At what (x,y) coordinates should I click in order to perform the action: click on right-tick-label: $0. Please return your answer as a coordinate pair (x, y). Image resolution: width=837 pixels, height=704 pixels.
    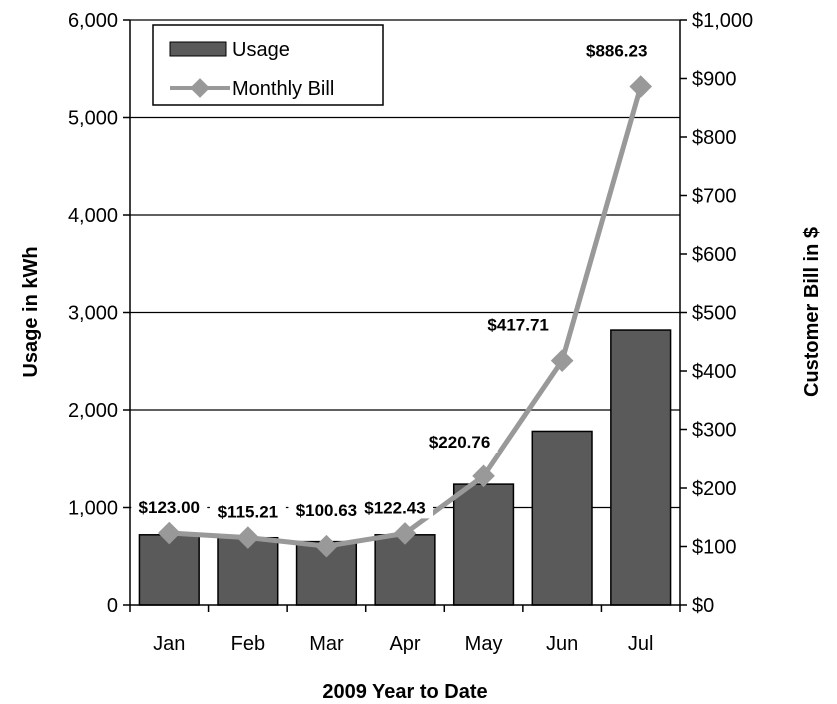
    Looking at the image, I should click on (703, 606).